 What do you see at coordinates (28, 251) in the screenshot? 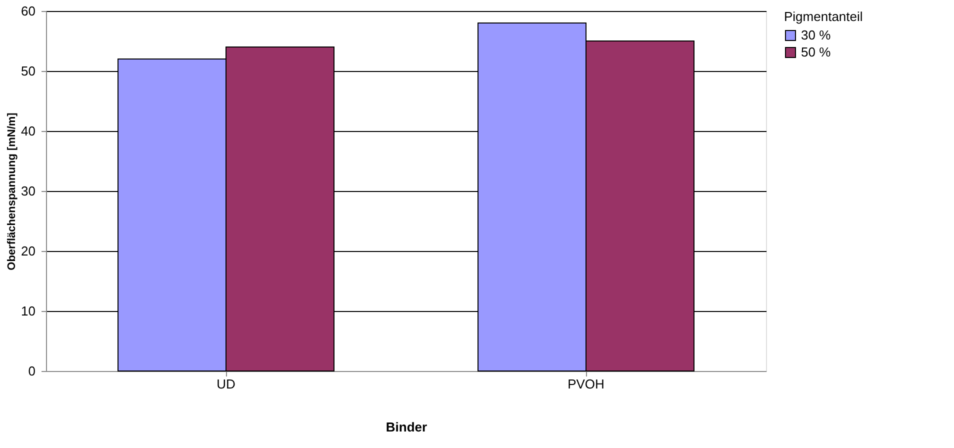
I see `y-tick-label: 20` at bounding box center [28, 251].